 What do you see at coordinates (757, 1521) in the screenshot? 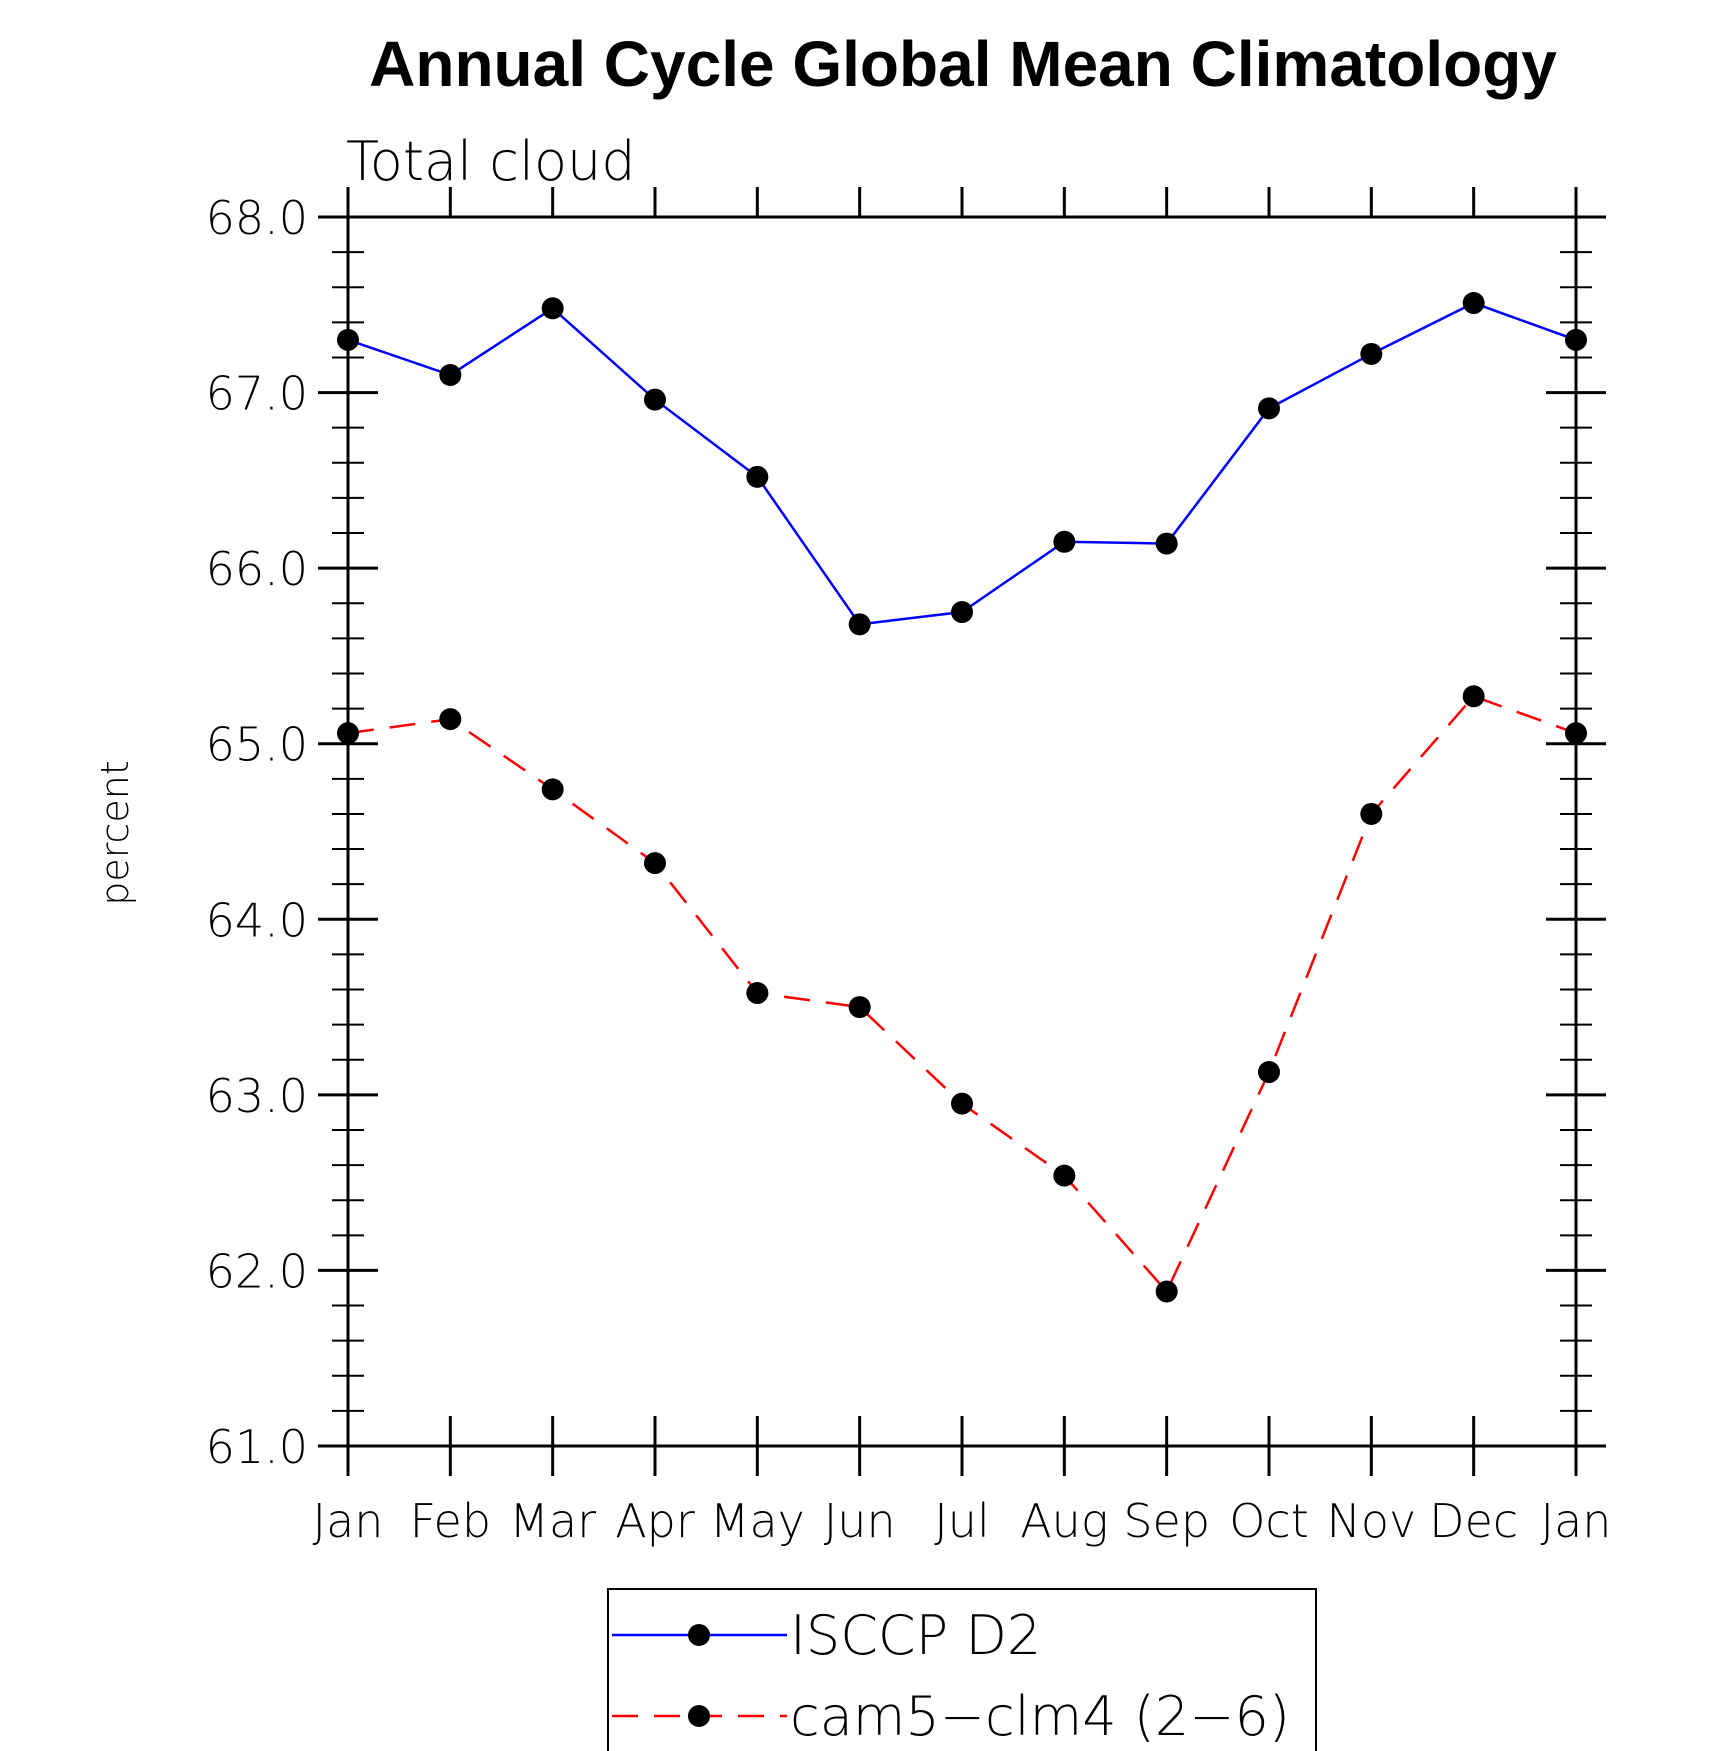
I see `x-tick-label: May` at bounding box center [757, 1521].